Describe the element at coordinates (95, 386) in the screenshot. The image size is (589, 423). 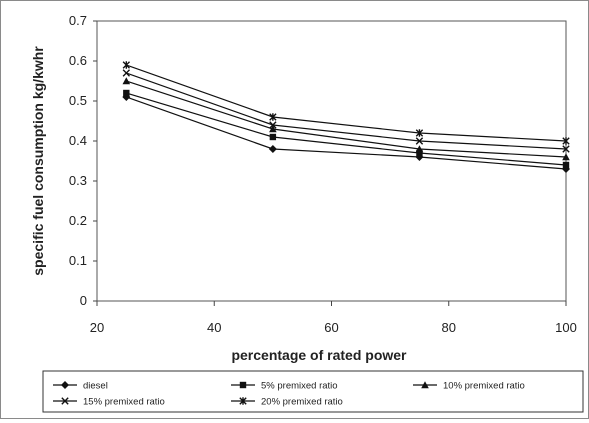
I see `legend-label: diesel` at that location.